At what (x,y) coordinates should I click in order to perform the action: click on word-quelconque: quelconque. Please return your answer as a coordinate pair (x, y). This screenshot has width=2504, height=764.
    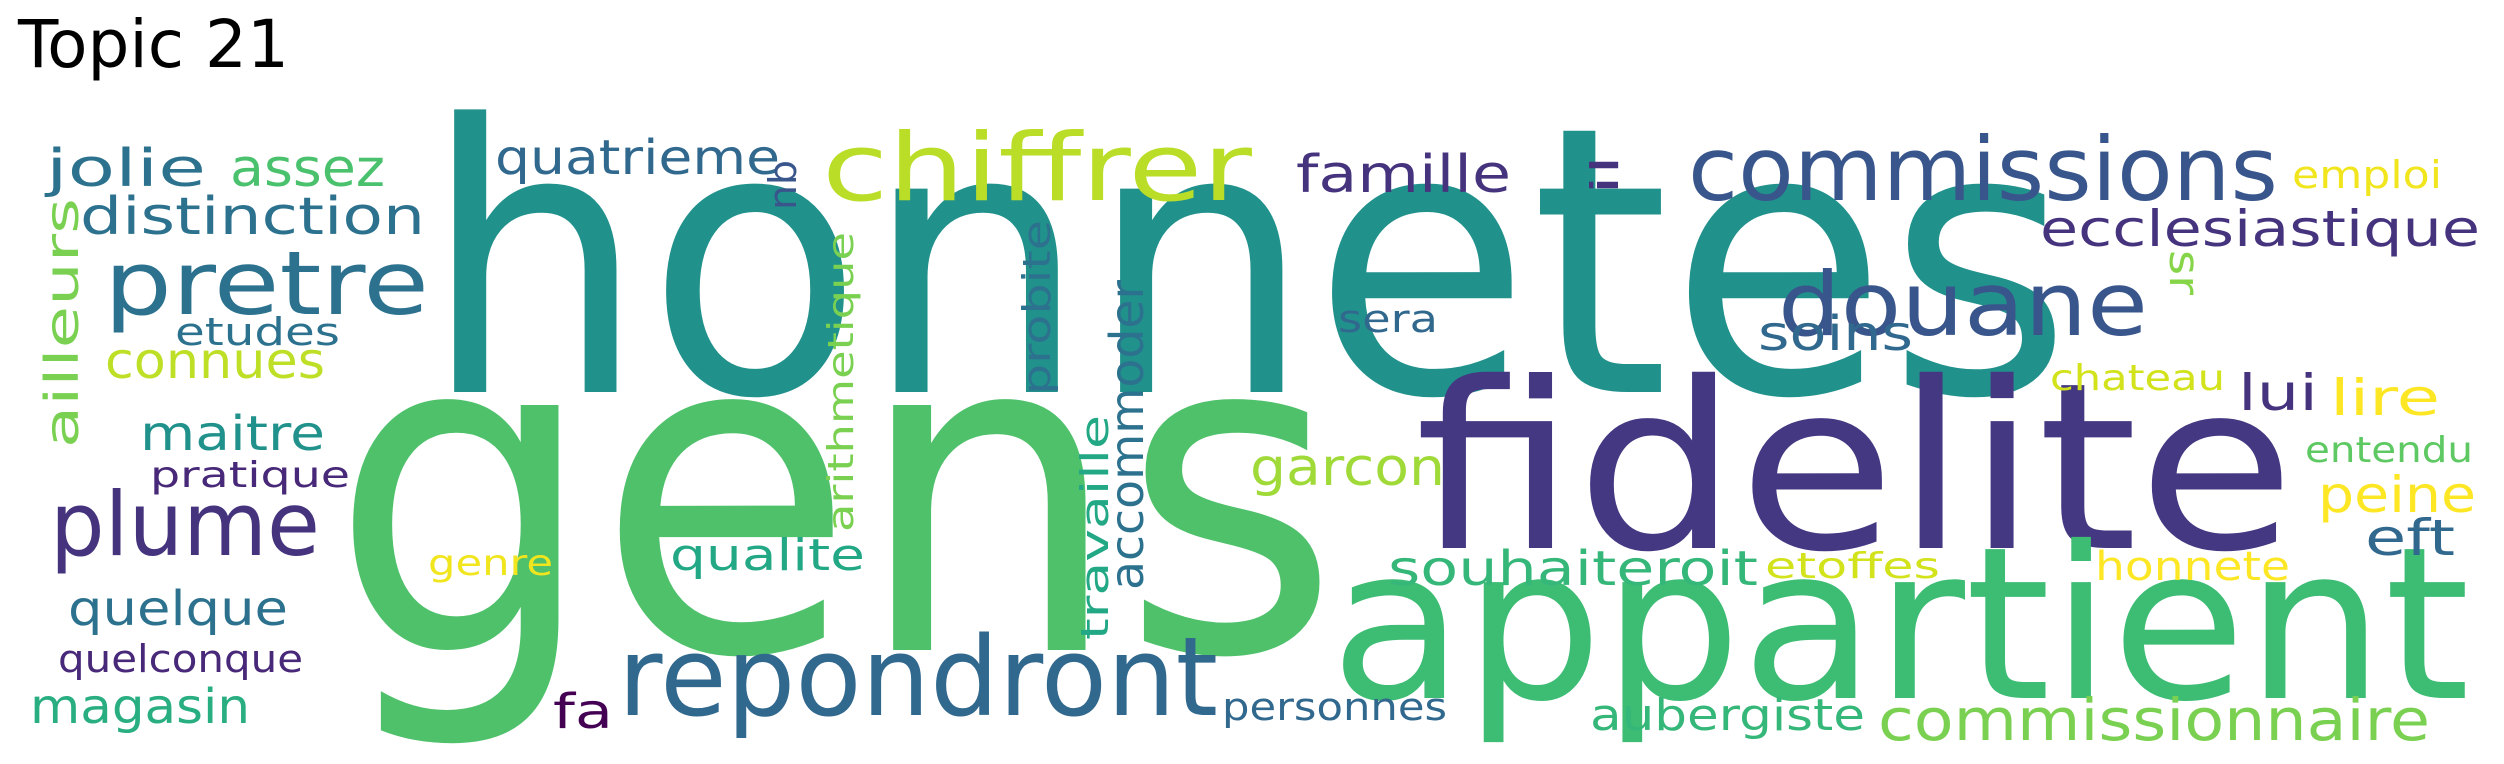
    Looking at the image, I should click on (180, 659).